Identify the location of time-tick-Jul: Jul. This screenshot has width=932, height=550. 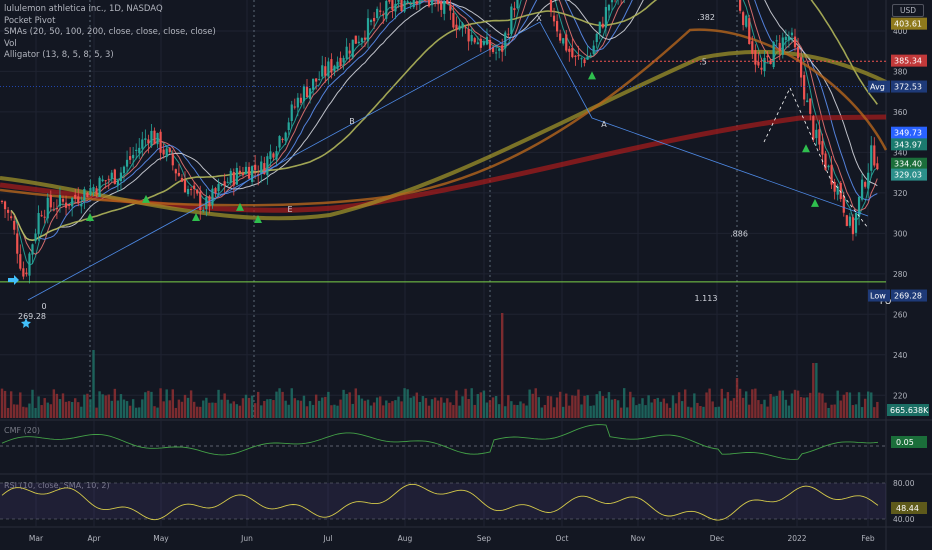
(327, 538).